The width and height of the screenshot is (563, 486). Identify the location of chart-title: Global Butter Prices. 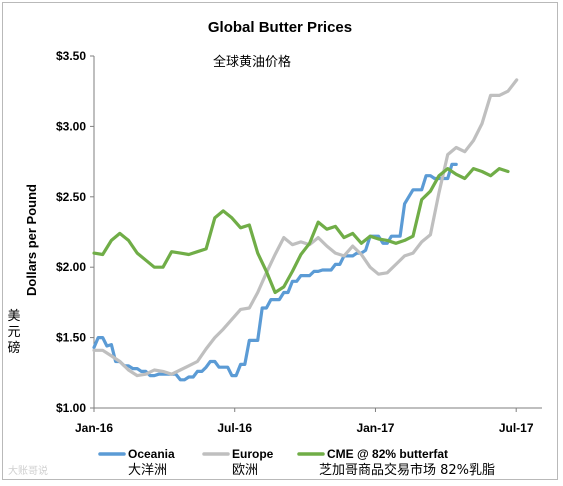
(280, 27).